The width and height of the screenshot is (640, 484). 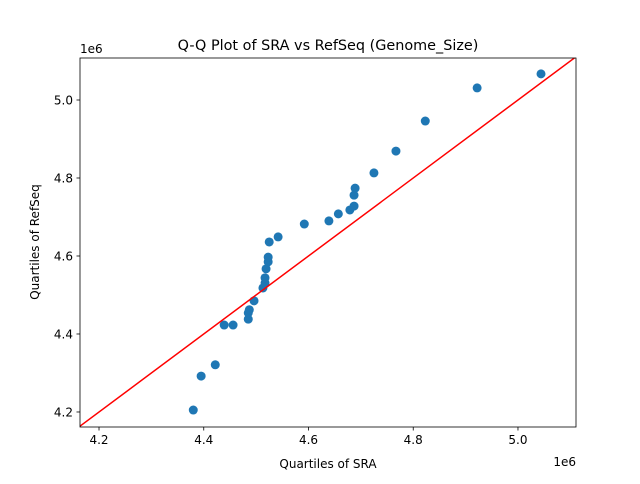 What do you see at coordinates (308, 440) in the screenshot?
I see `x-tick-label: 4.6` at bounding box center [308, 440].